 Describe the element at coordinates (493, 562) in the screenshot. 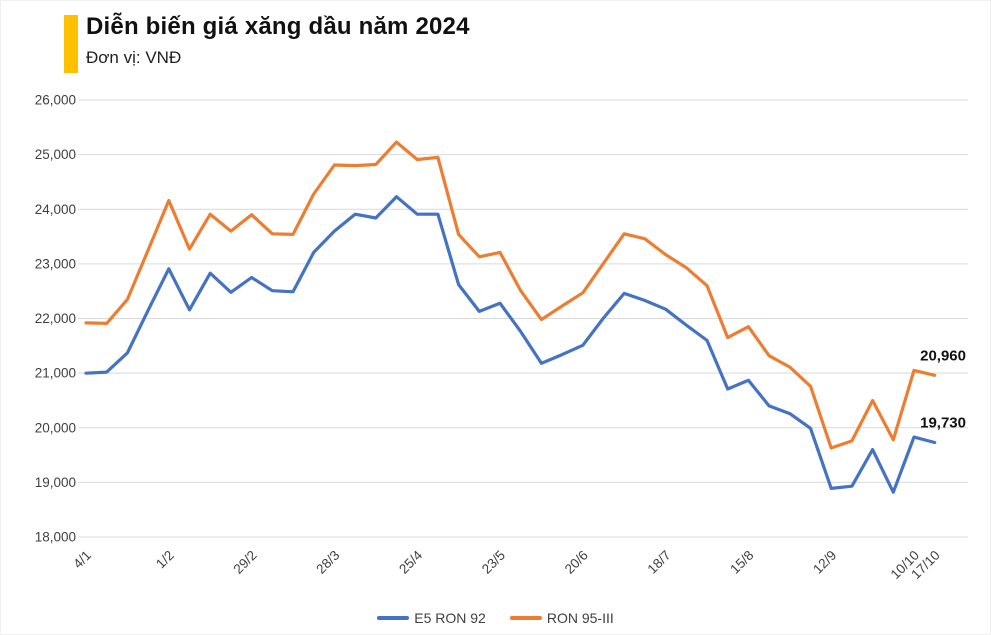

I see `x-axis-tick-label: 23/5` at that location.